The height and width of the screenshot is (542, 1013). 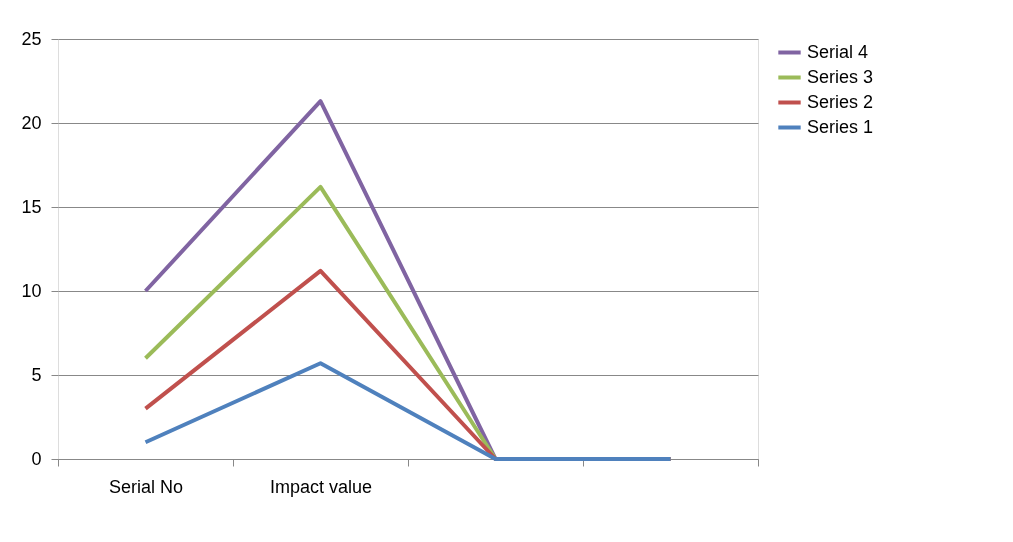 What do you see at coordinates (838, 51) in the screenshot?
I see `legend-label: Serial 4` at bounding box center [838, 51].